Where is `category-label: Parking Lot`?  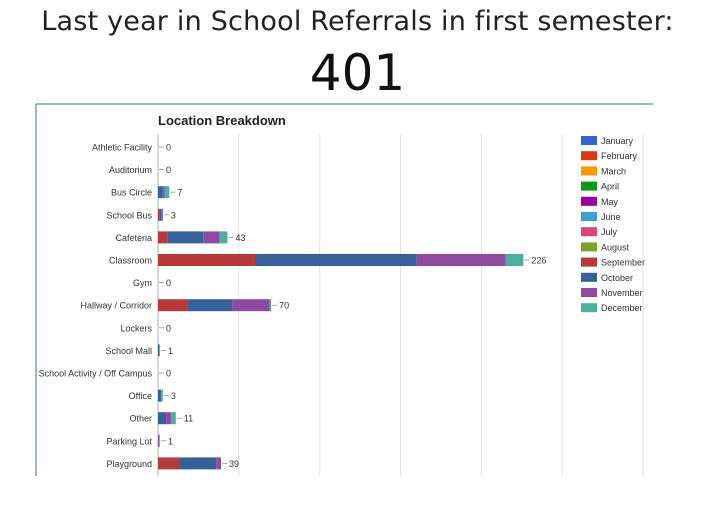 category-label: Parking Lot is located at coordinates (129, 441).